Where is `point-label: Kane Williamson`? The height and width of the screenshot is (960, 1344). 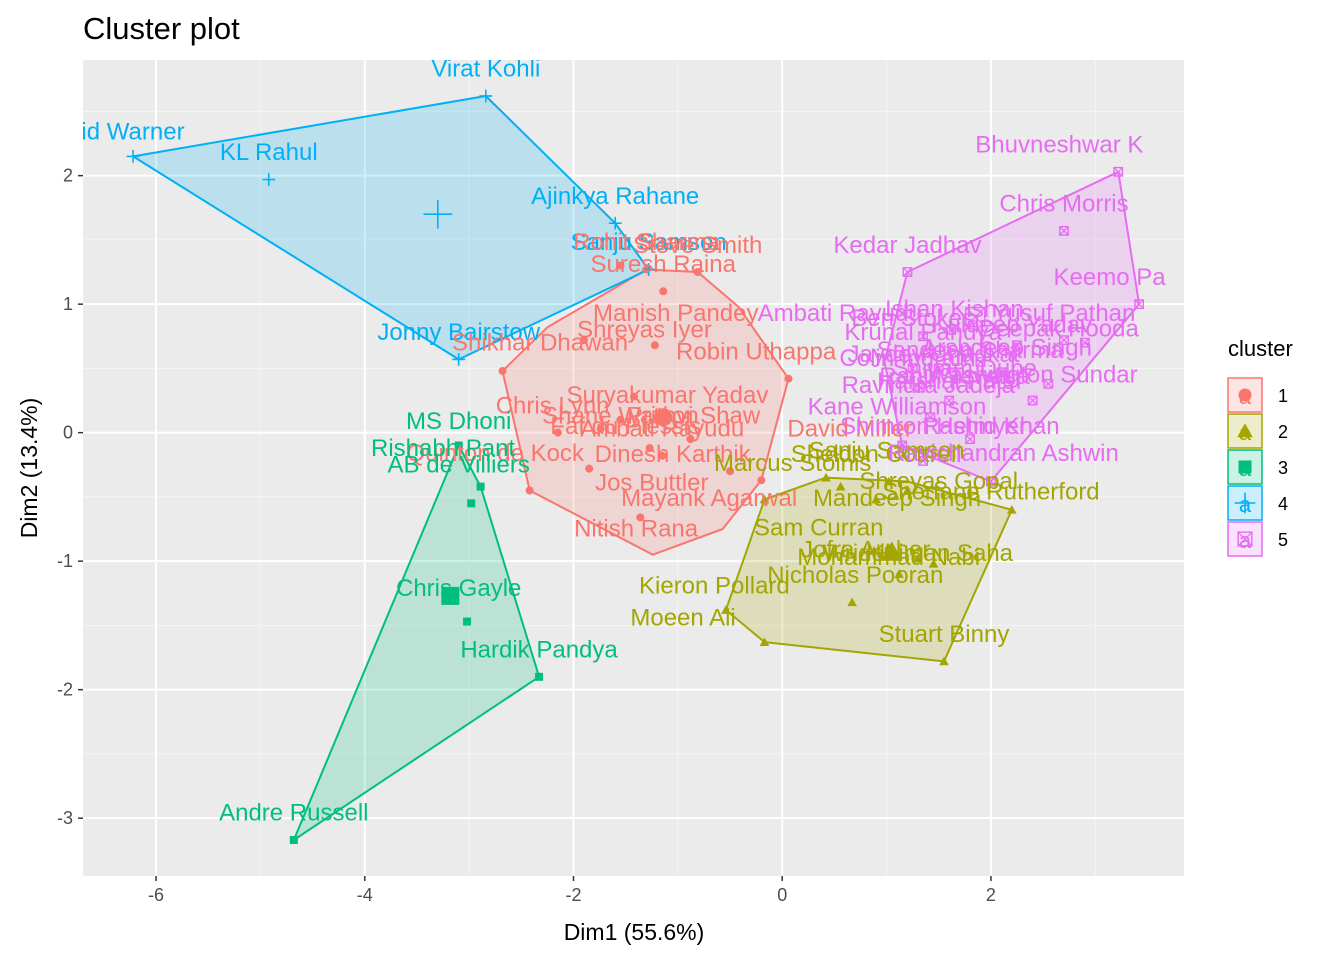
point-label: Kane Williamson is located at coordinates (897, 407).